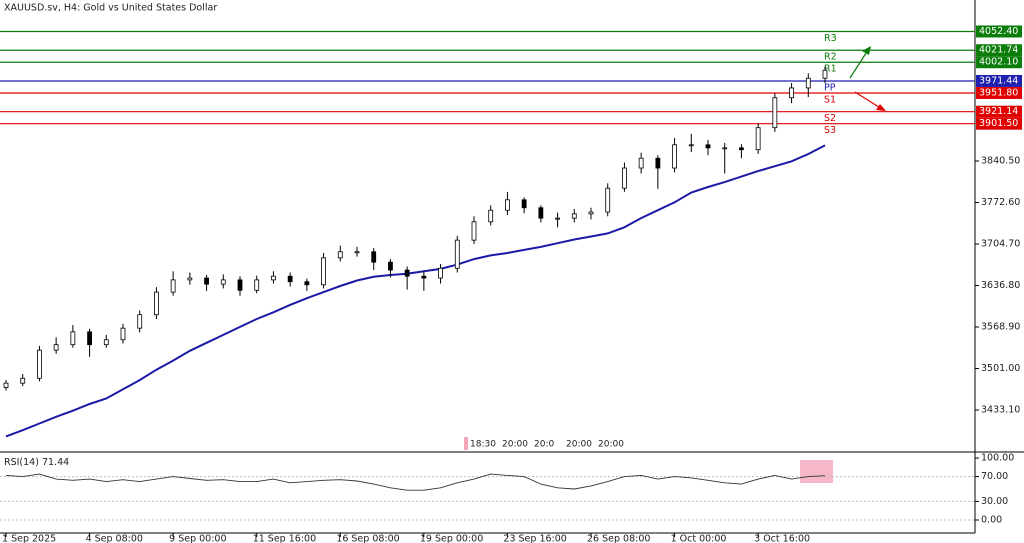 Image resolution: width=1024 pixels, height=543 pixels. I want to click on time-mark: 20:0, so click(544, 445).